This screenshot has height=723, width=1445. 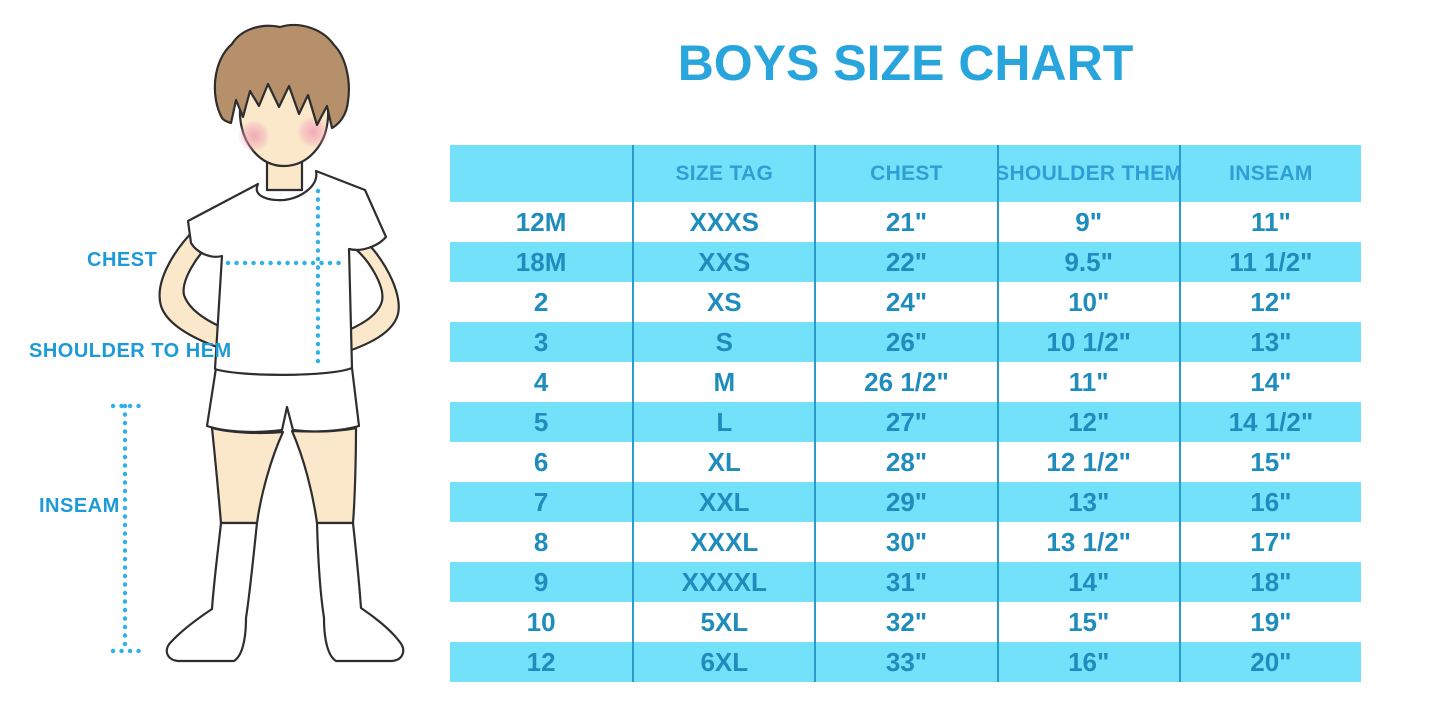 I want to click on table-cell: 22", so click(x=905, y=262).